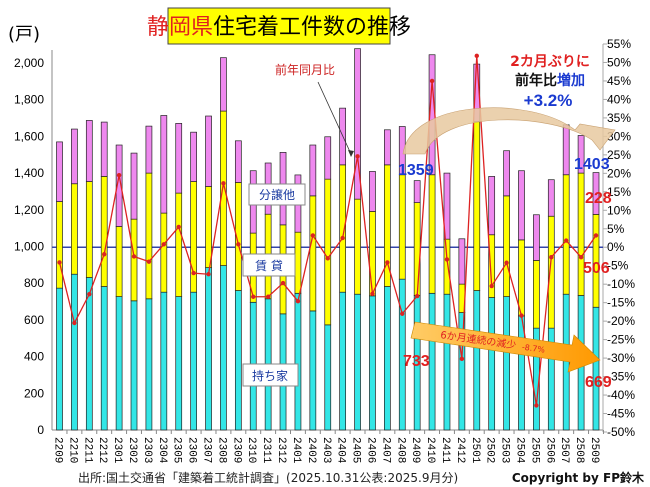 This screenshot has height=487, width=650. Describe the element at coordinates (117, 450) in the screenshot. I see `x-tick-label: 2301` at that location.